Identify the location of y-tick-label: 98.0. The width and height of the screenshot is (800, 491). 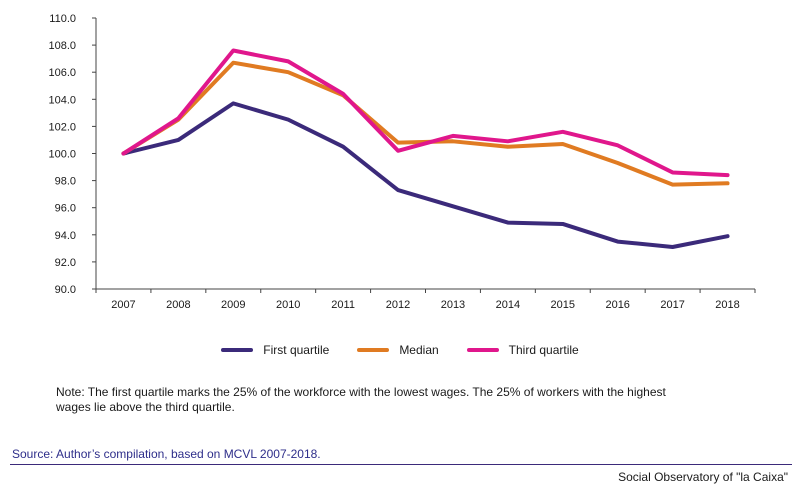
(65, 182).